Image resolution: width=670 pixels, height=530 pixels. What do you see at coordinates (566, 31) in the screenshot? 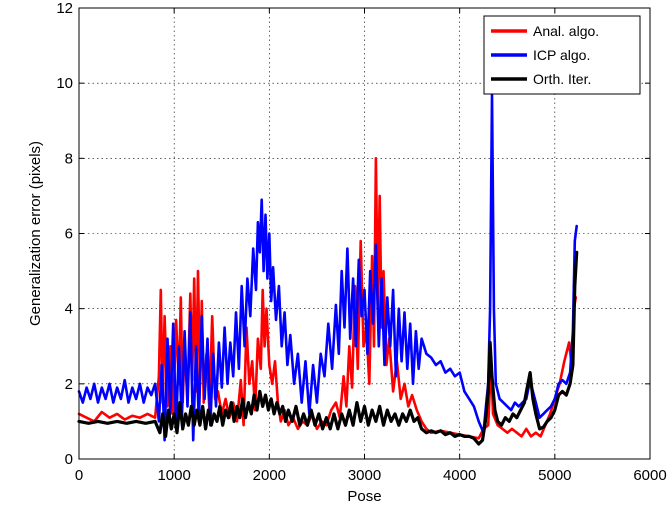
I see `legend-label: Anal. algo.` at bounding box center [566, 31].